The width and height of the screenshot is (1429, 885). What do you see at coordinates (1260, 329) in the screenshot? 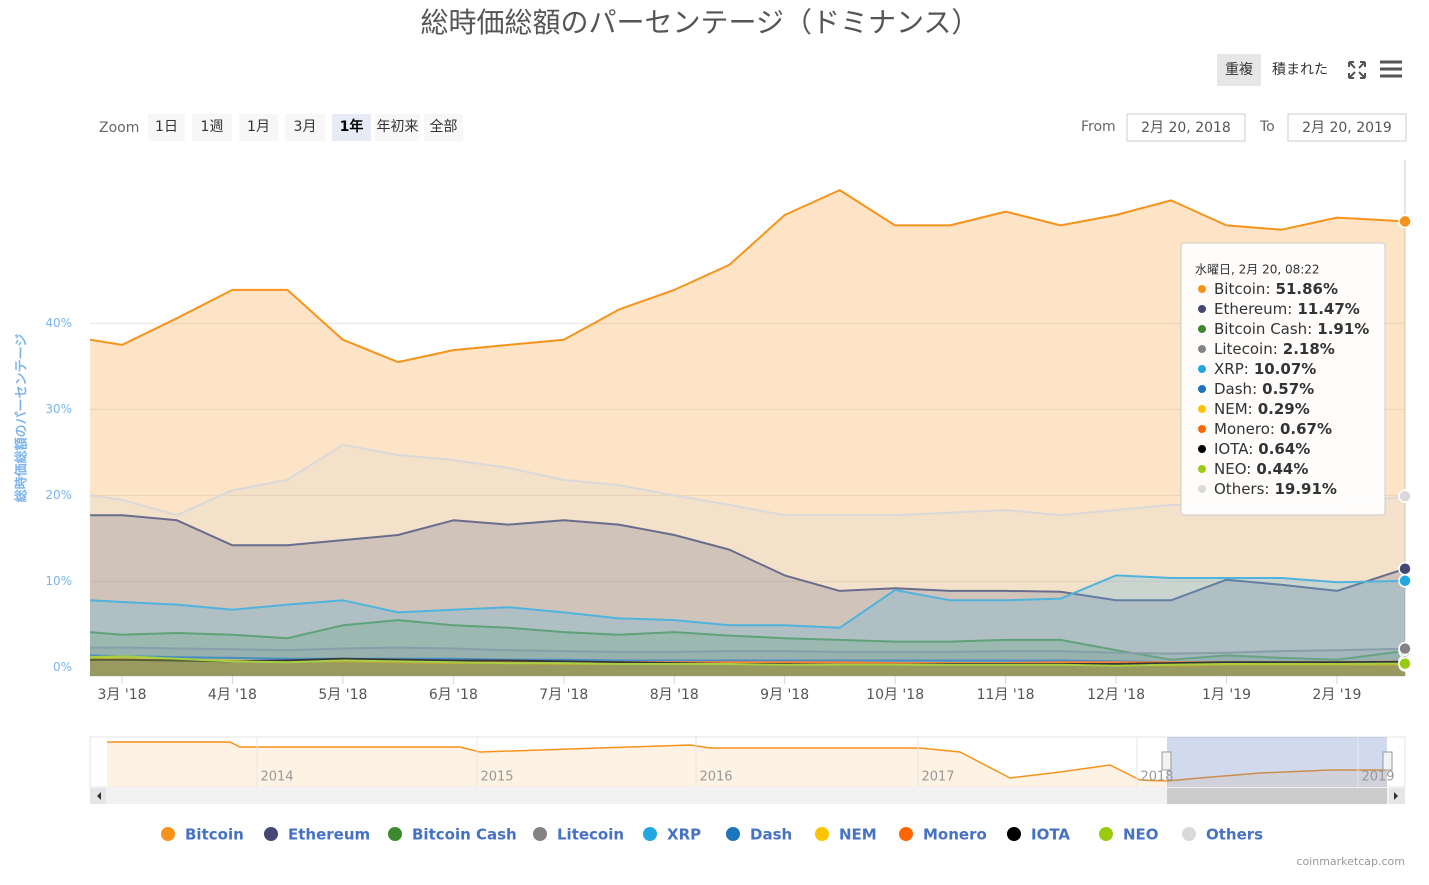
I see `tooltip-name: Bitcoin Cash` at bounding box center [1260, 329].